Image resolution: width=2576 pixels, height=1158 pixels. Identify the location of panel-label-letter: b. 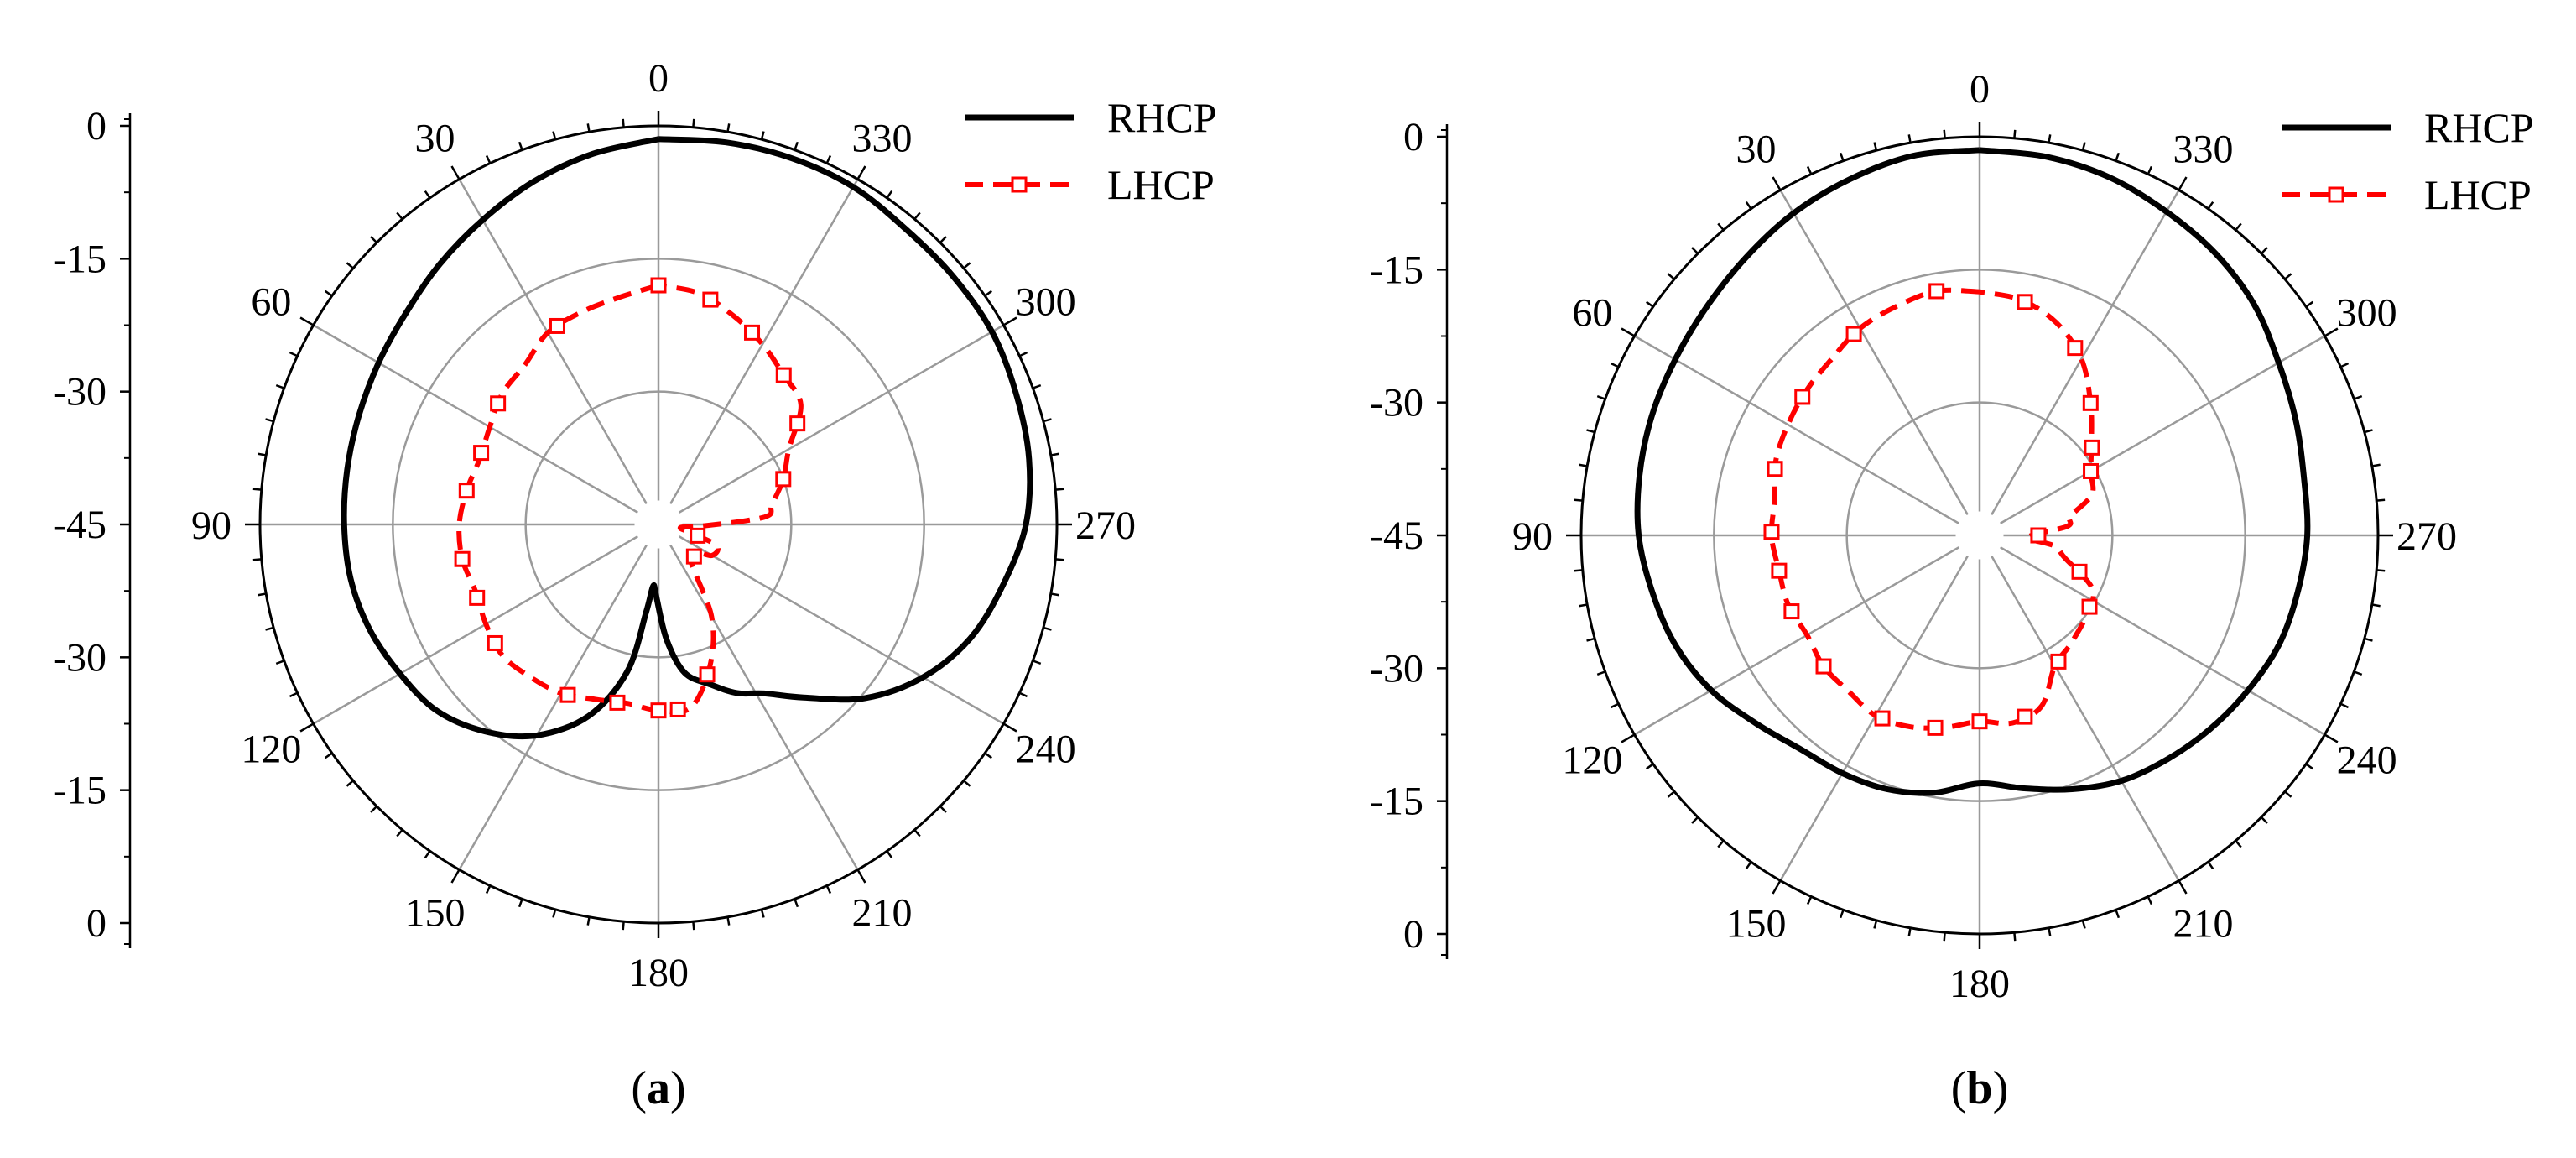
(1979, 1088).